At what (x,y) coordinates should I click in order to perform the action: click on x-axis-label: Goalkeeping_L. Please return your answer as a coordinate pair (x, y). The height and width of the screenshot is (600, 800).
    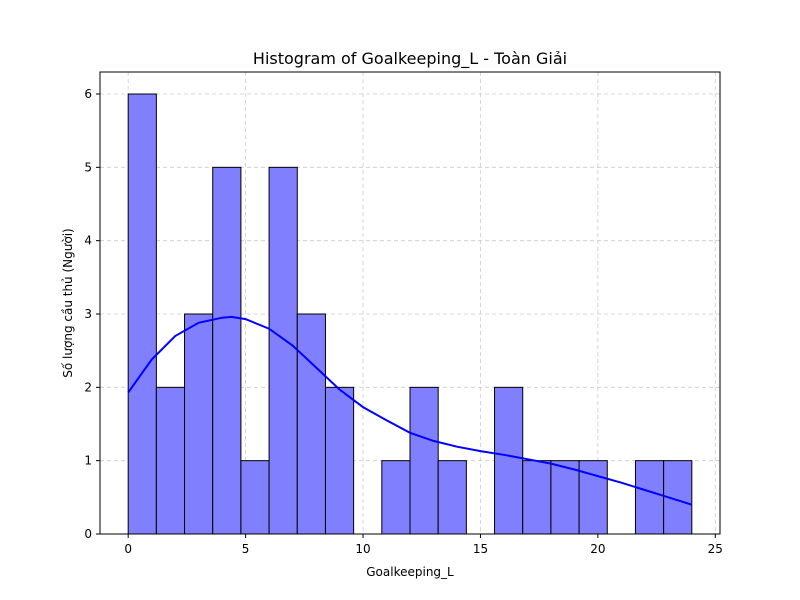
    Looking at the image, I should click on (410, 572).